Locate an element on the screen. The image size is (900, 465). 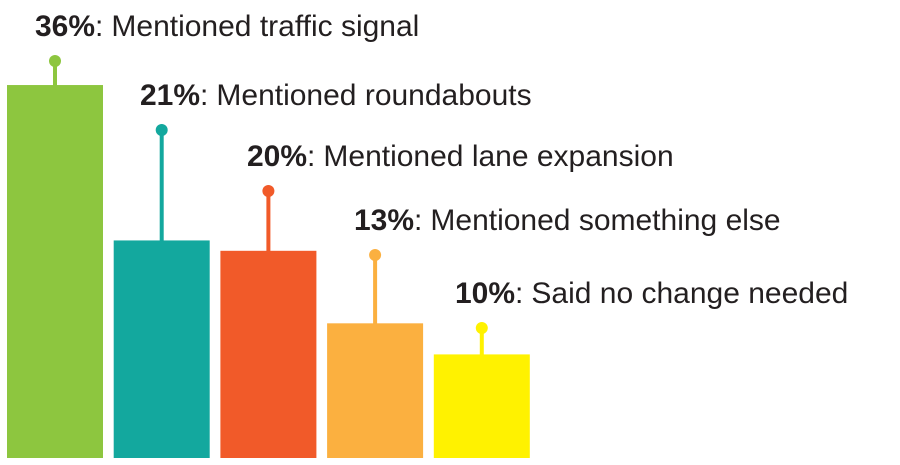
value-label: 21% is located at coordinates (170, 95).